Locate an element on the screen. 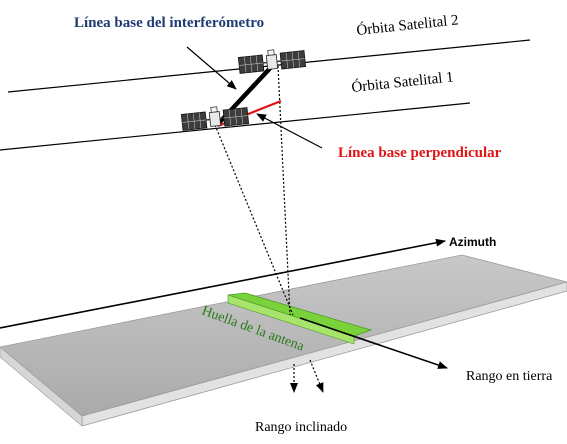  look-line-sat1 is located at coordinates (254, 220).